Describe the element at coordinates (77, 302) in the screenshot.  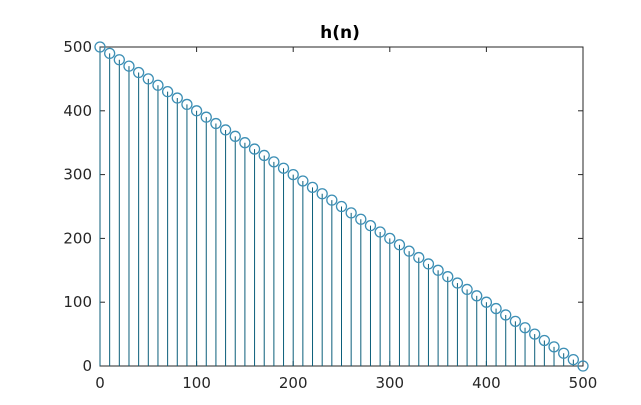
I see `y-tick-label: 100` at that location.